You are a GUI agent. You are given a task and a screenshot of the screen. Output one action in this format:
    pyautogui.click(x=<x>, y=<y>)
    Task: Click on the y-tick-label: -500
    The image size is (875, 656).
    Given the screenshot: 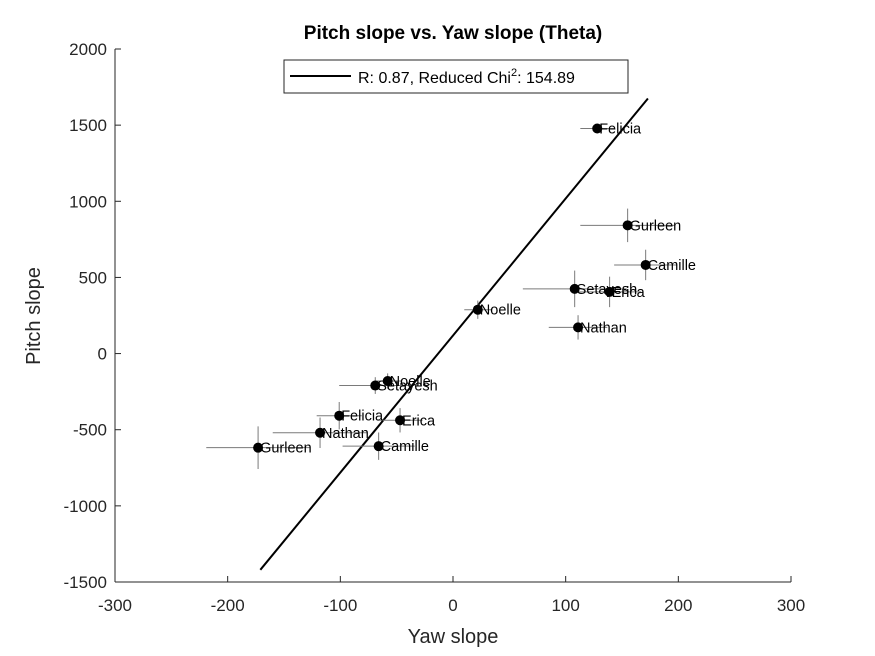 What is the action you would take?
    pyautogui.click(x=90, y=430)
    